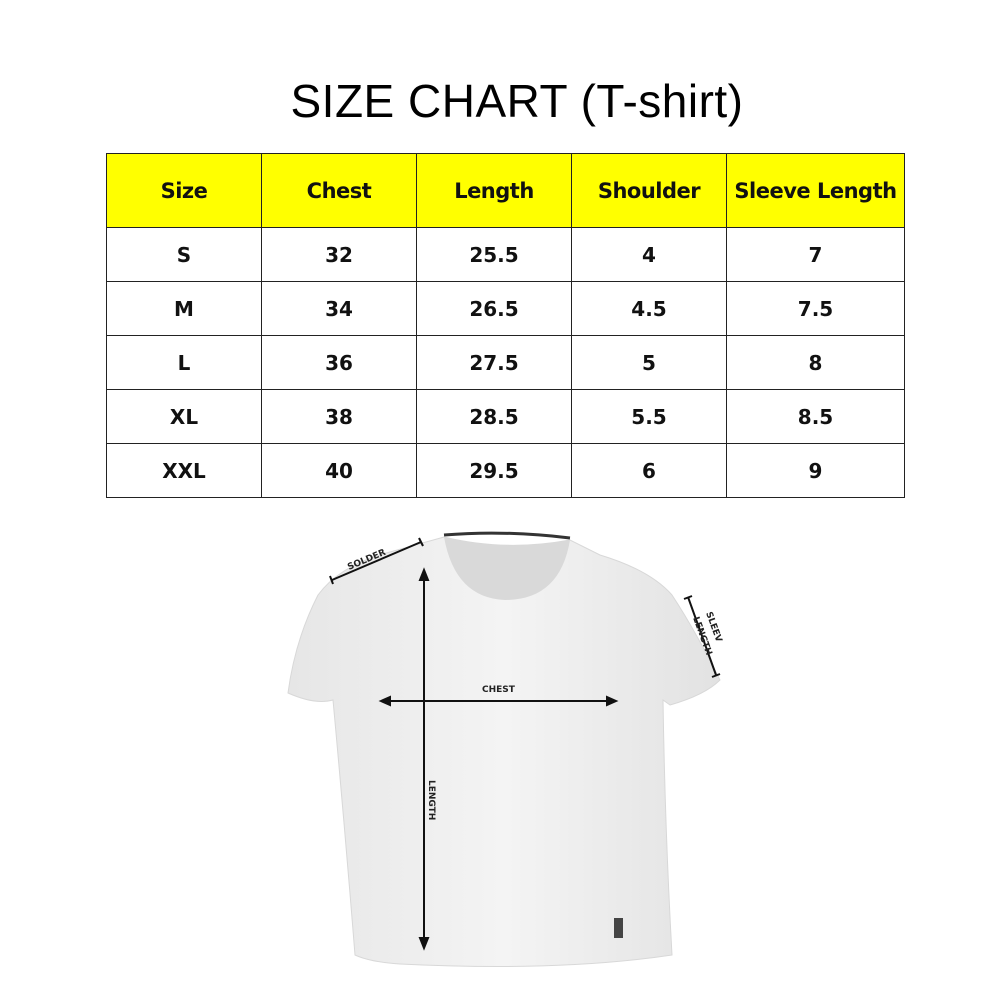 The height and width of the screenshot is (1000, 1000). Describe the element at coordinates (339, 308) in the screenshot. I see `cell-chest: 34` at that location.